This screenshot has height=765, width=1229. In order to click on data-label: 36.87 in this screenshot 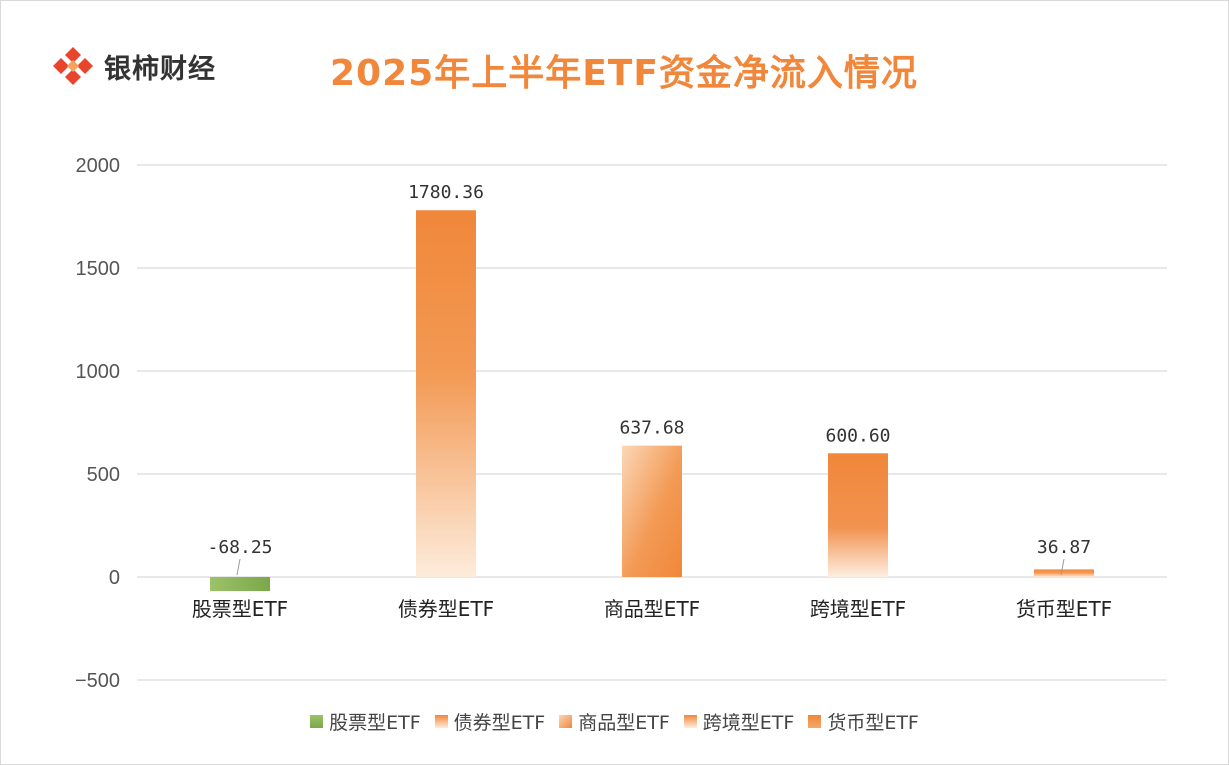, I will do `click(1064, 547)`.